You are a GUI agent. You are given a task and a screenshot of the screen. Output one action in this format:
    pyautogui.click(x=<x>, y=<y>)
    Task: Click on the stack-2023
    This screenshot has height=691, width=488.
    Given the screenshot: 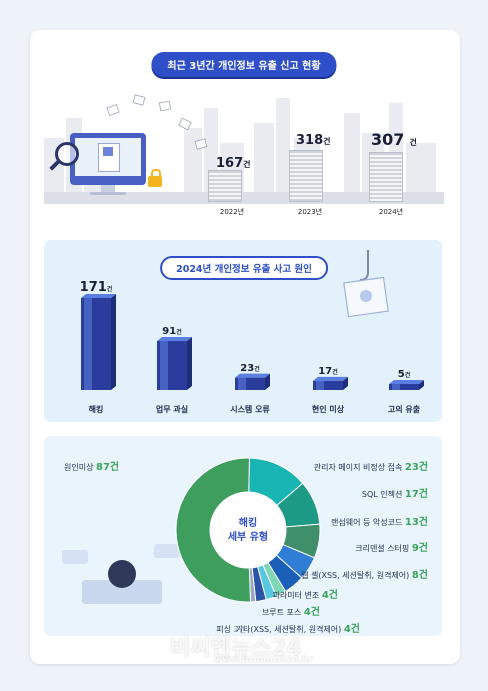 What is the action you would take?
    pyautogui.click(x=306, y=176)
    